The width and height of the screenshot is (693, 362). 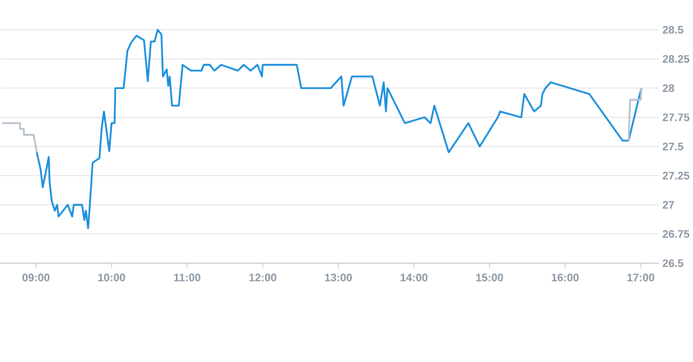 I want to click on y-tick-label: 26.75, so click(x=676, y=234).